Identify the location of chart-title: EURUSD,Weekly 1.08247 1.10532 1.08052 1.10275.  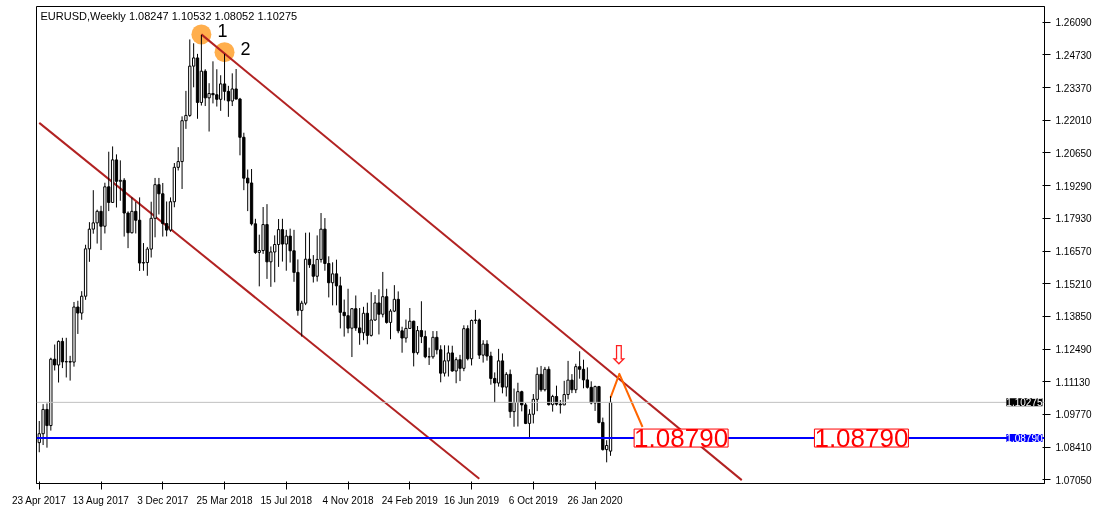
(169, 15).